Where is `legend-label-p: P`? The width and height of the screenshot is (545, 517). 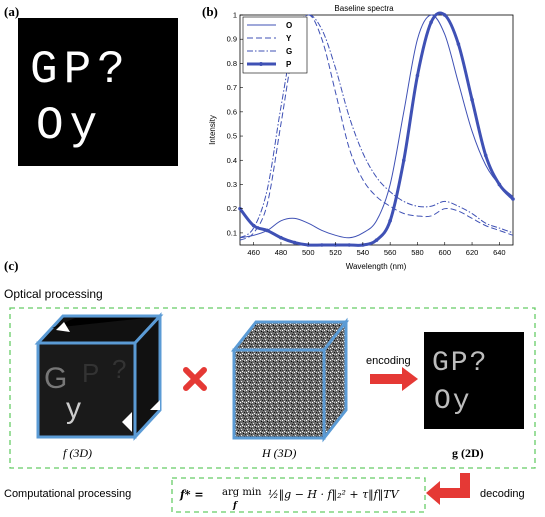
legend-label-p: P is located at coordinates (289, 64).